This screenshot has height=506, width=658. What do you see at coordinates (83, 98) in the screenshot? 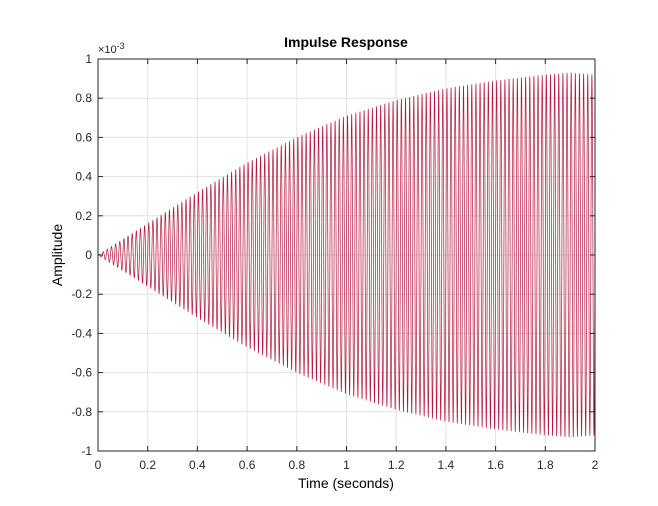
I see `y-tick-label: 0.8` at bounding box center [83, 98].